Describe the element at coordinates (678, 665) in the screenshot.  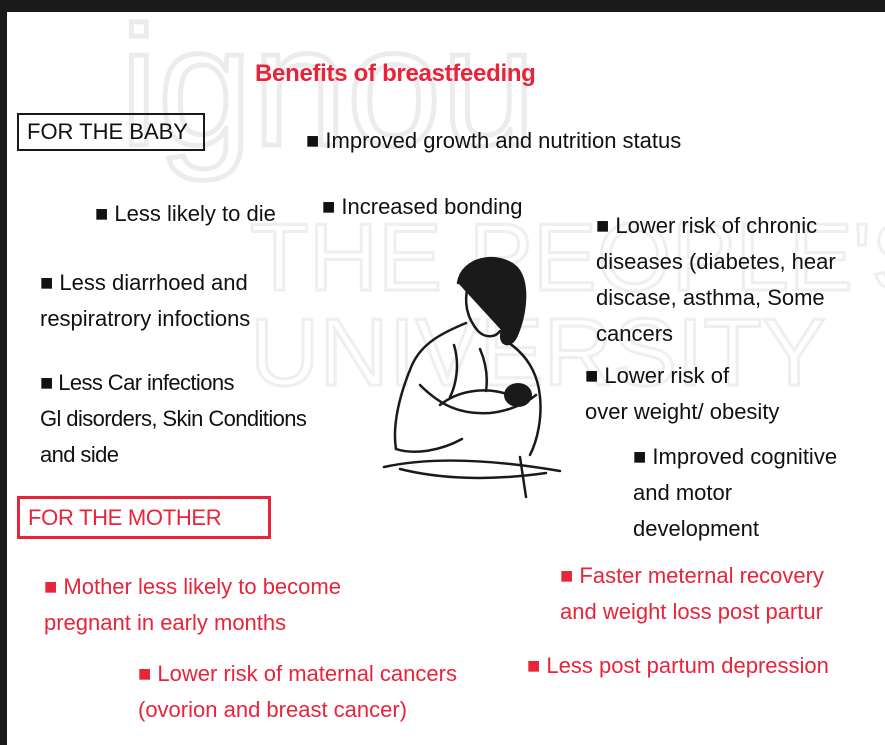
I see `mother-item-depression: ■ Less post partum depression` at that location.